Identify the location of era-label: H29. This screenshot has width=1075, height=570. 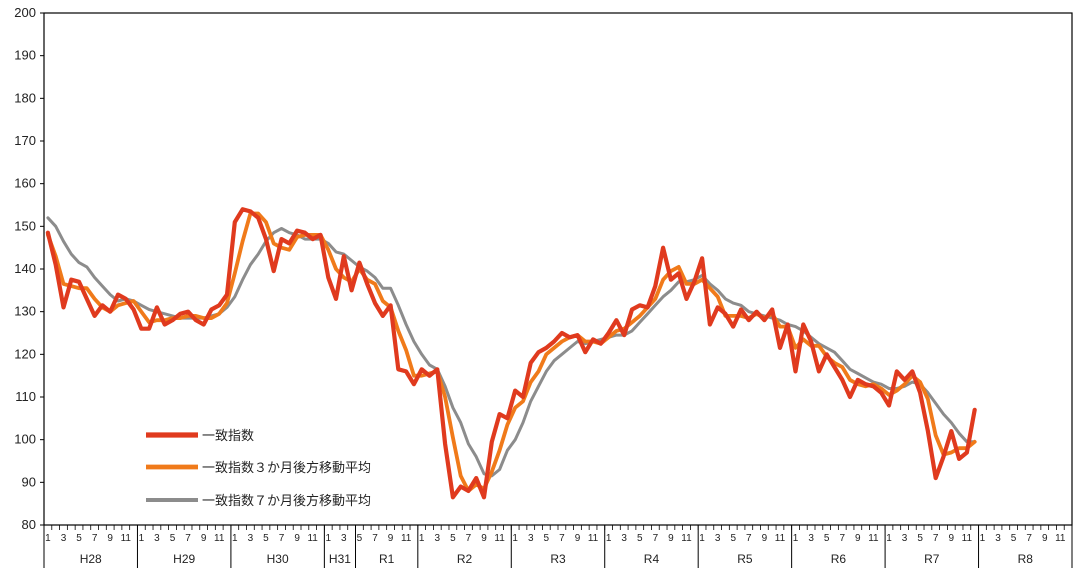
(184, 559).